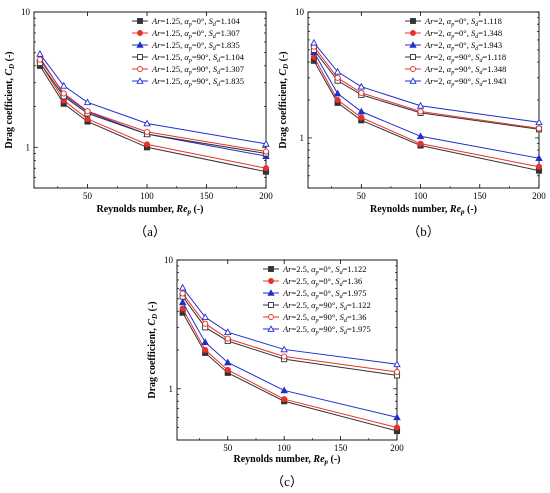 This screenshot has width=550, height=493. What do you see at coordinates (171, 389) in the screenshot?
I see `y-tick-label: 1` at bounding box center [171, 389].